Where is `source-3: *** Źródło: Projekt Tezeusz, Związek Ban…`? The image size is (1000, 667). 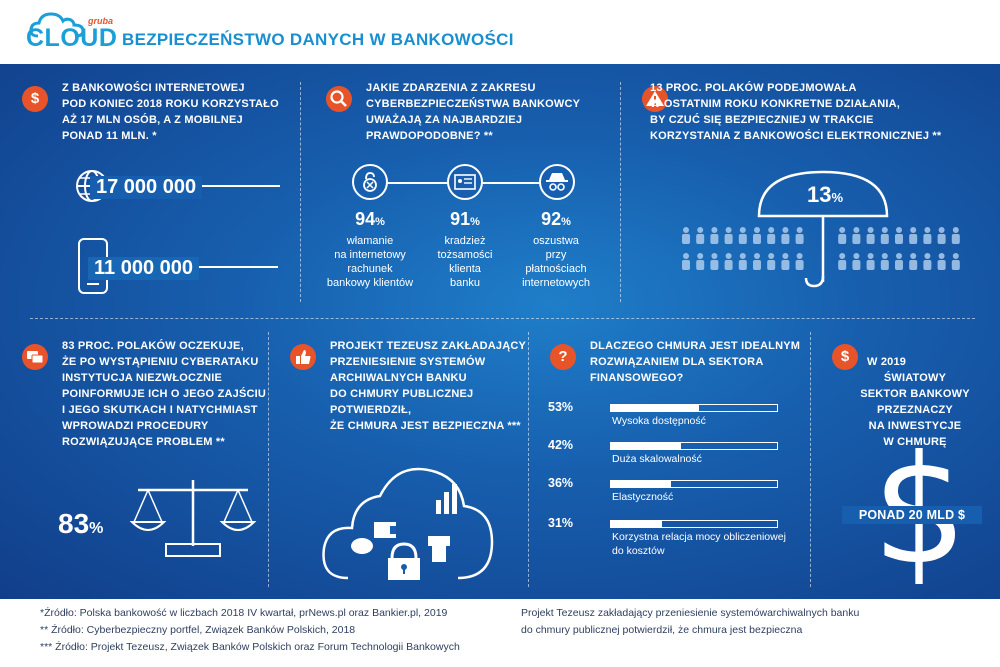 source-3: *** Źródło: Projekt Tezeusz, Związek Ban… is located at coordinates (250, 647).